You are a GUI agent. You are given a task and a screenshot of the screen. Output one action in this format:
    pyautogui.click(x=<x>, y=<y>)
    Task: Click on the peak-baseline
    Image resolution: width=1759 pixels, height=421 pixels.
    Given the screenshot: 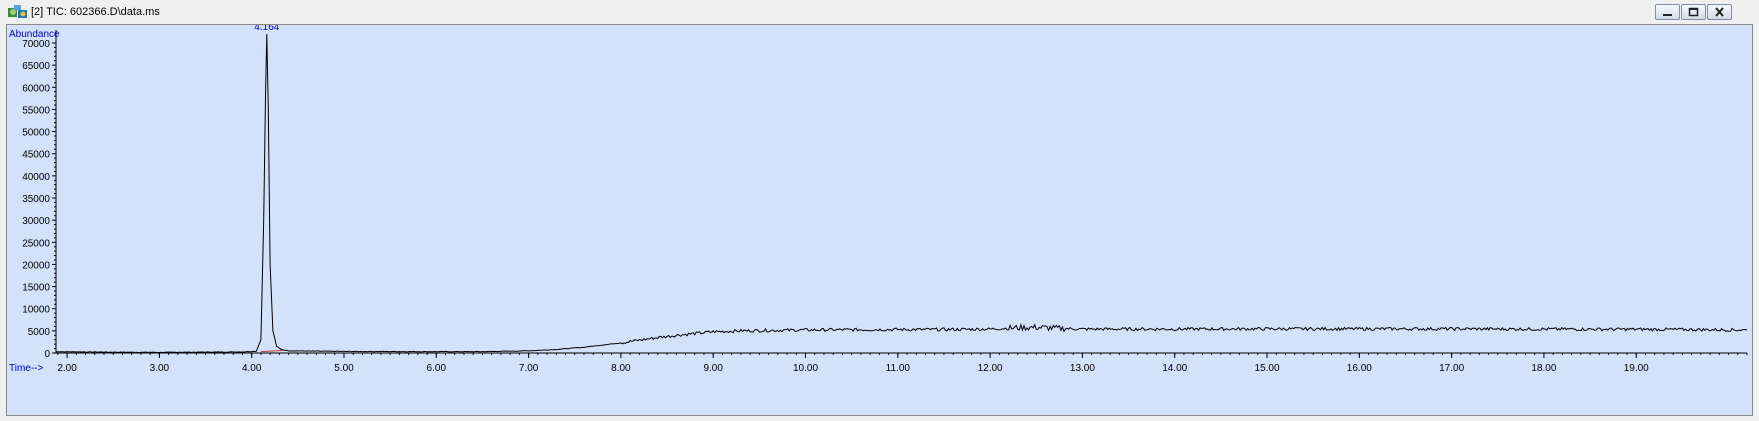 What is the action you would take?
    pyautogui.click(x=272, y=351)
    